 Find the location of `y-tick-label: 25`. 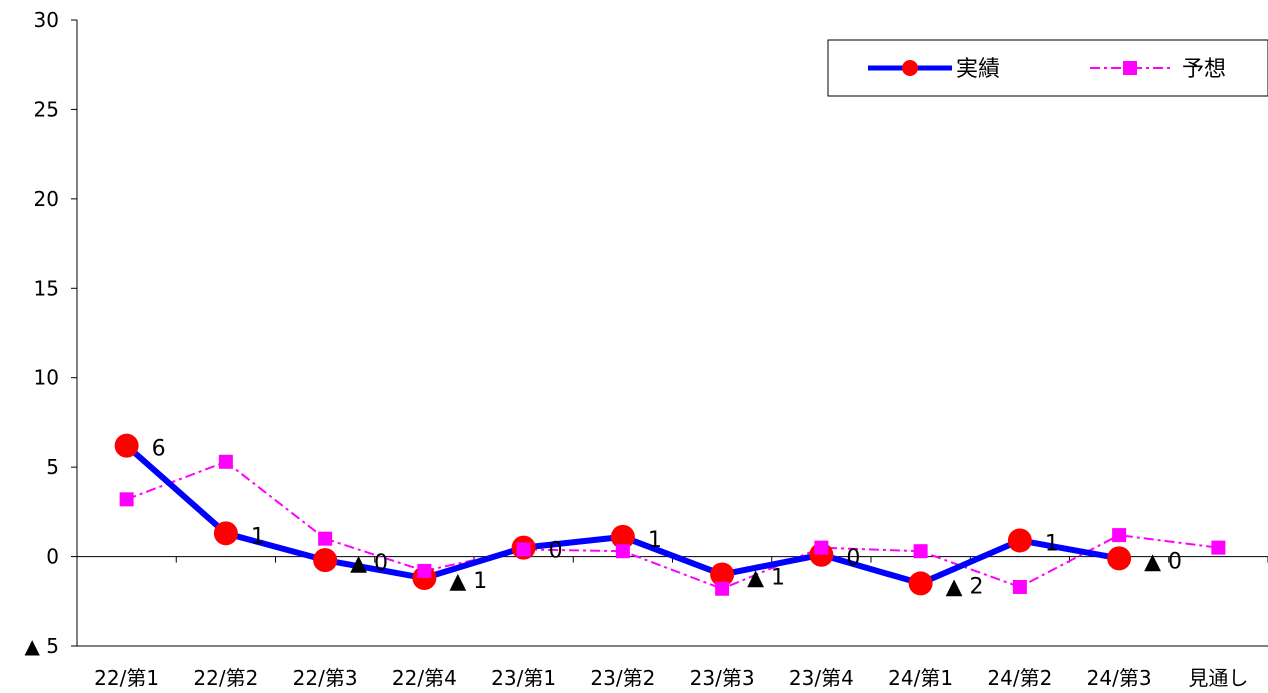

y-tick-label: 25 is located at coordinates (46, 109).